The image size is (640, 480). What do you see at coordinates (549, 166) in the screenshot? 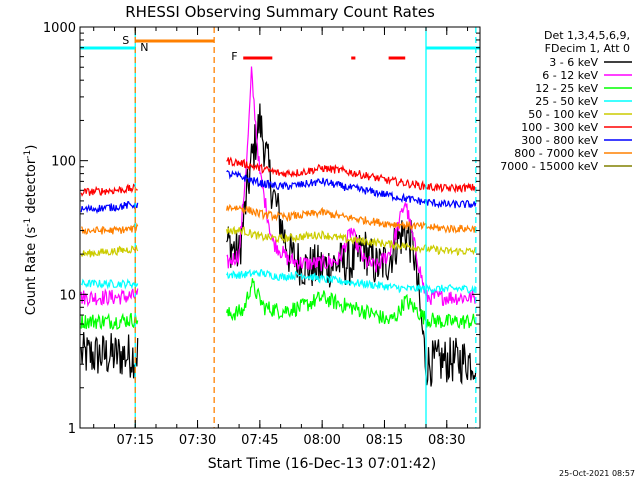
I see `legend-label-8: 7000 - 15000 keV` at bounding box center [549, 166].